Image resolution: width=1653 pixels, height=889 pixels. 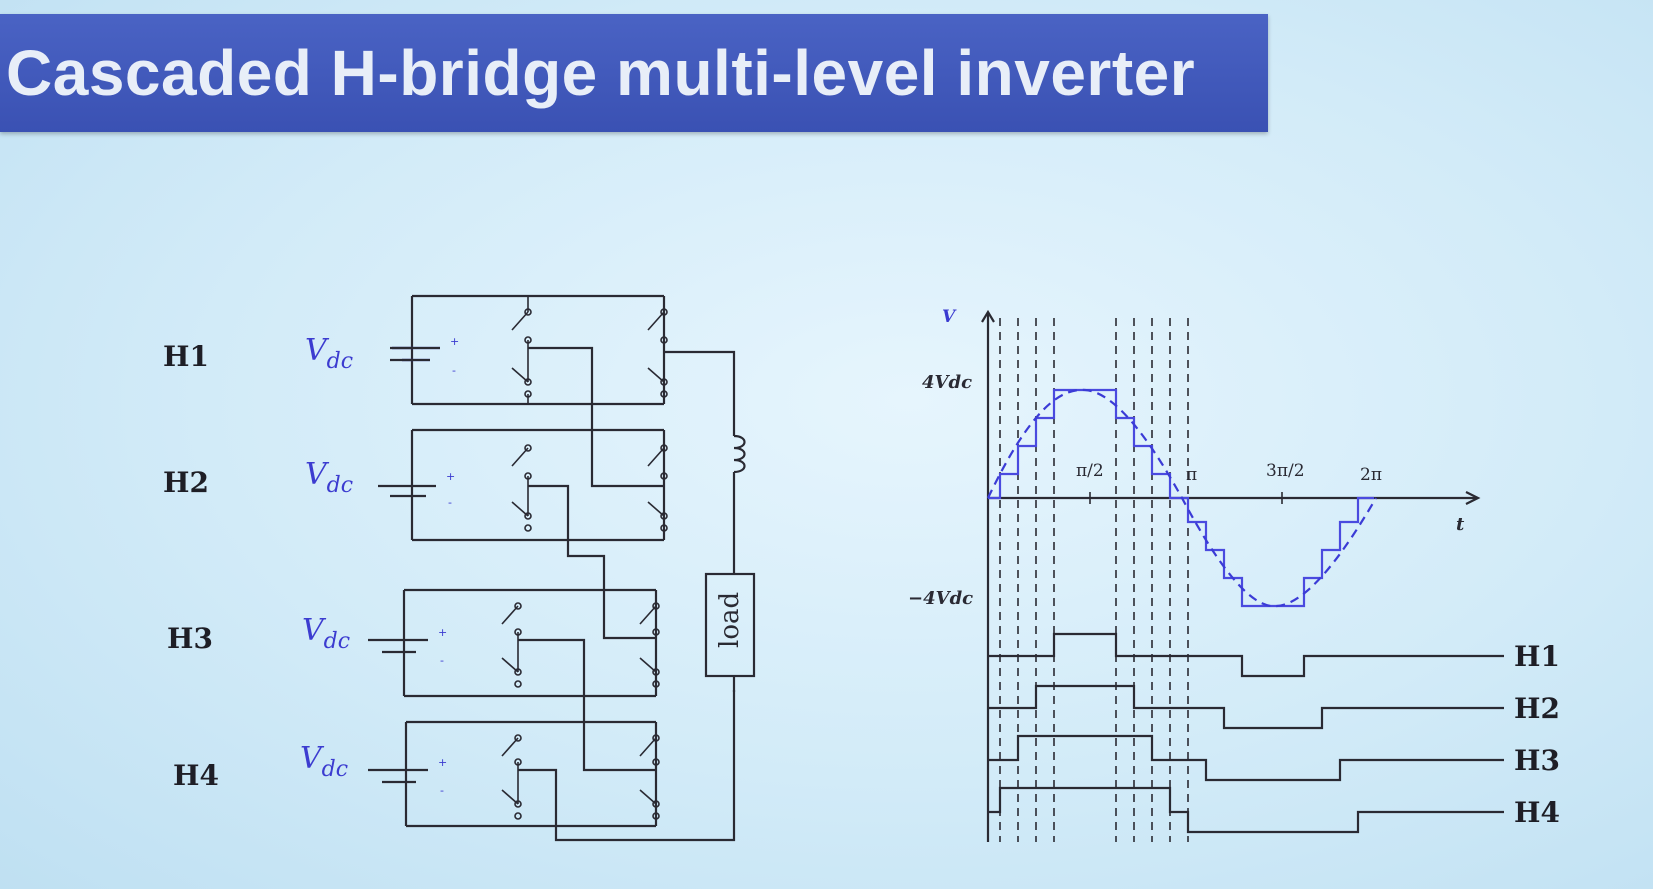 What do you see at coordinates (1537, 812) in the screenshot?
I see `row-label-h4: H4` at bounding box center [1537, 812].